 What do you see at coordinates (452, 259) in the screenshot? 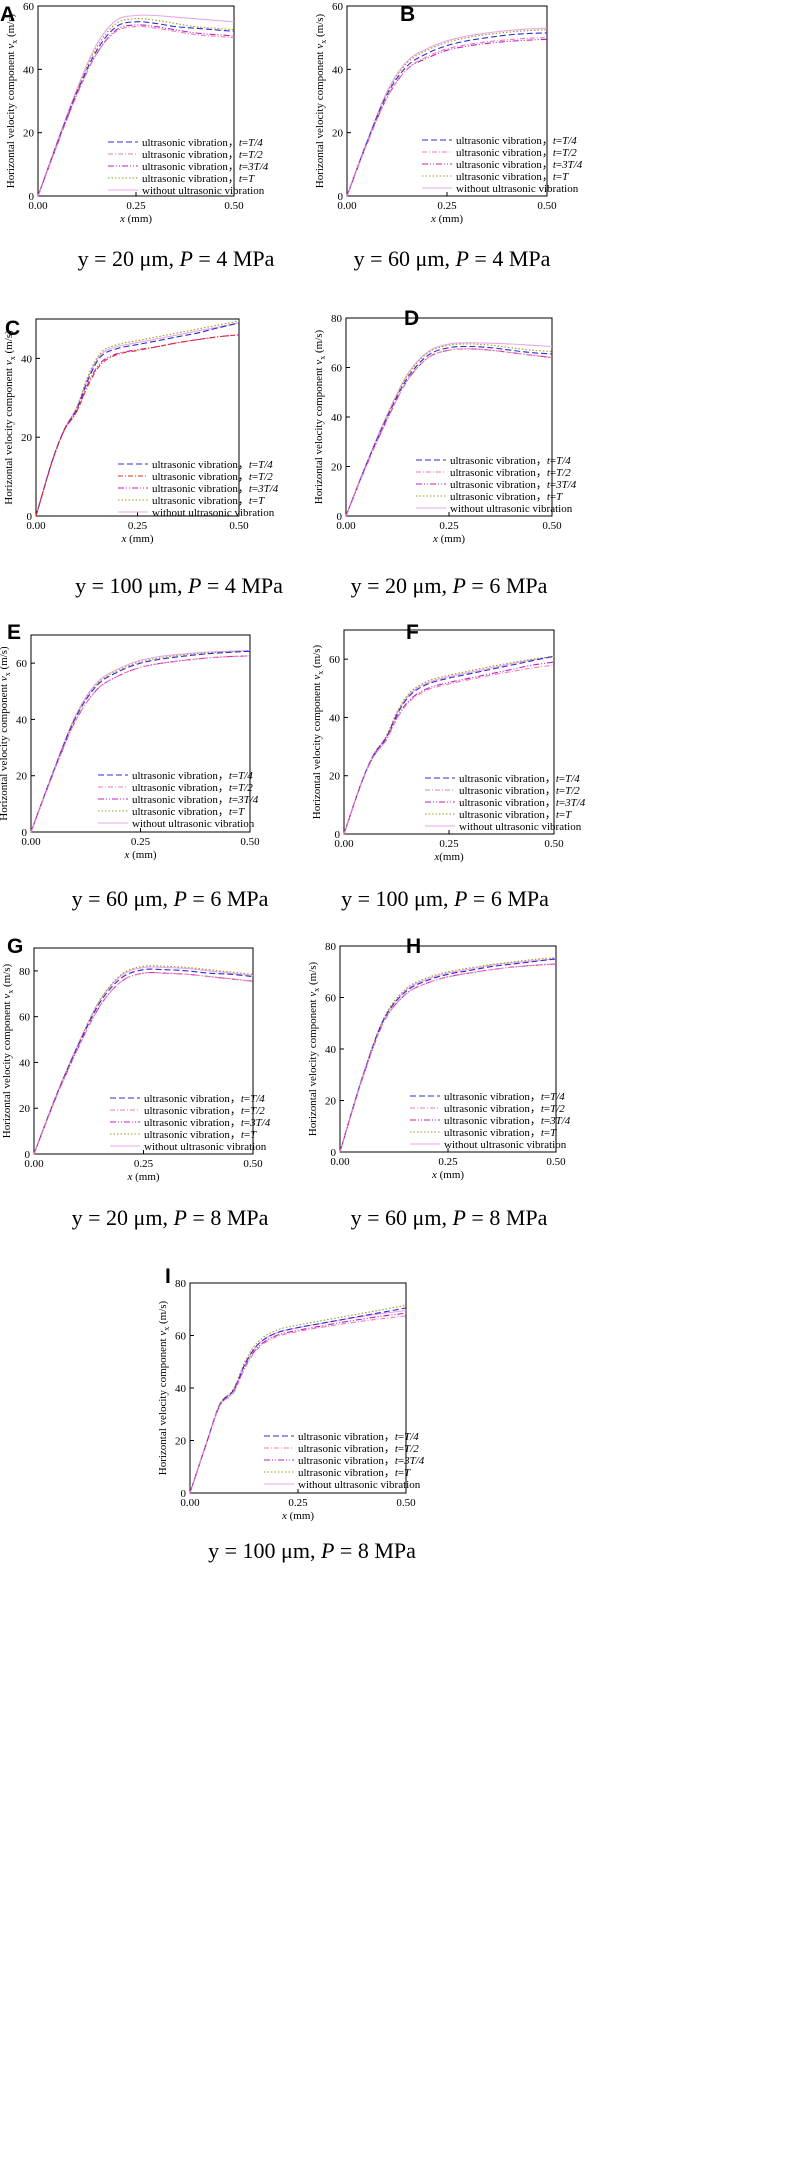
I see `panel-caption: y = 60 μm, P = 4 MPa` at bounding box center [452, 259].